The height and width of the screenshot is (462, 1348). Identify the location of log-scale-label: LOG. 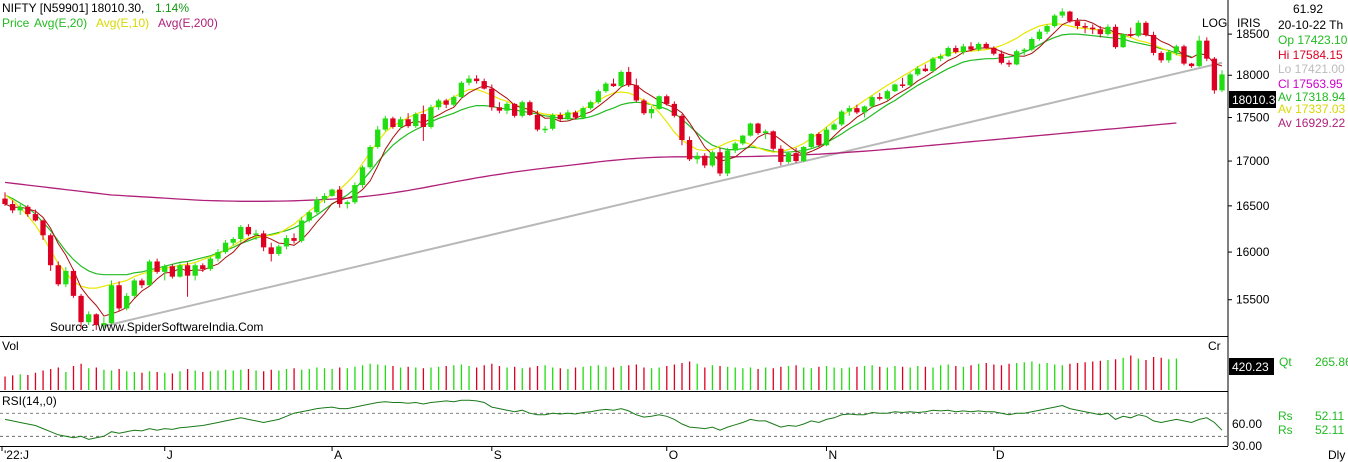
(1214, 23).